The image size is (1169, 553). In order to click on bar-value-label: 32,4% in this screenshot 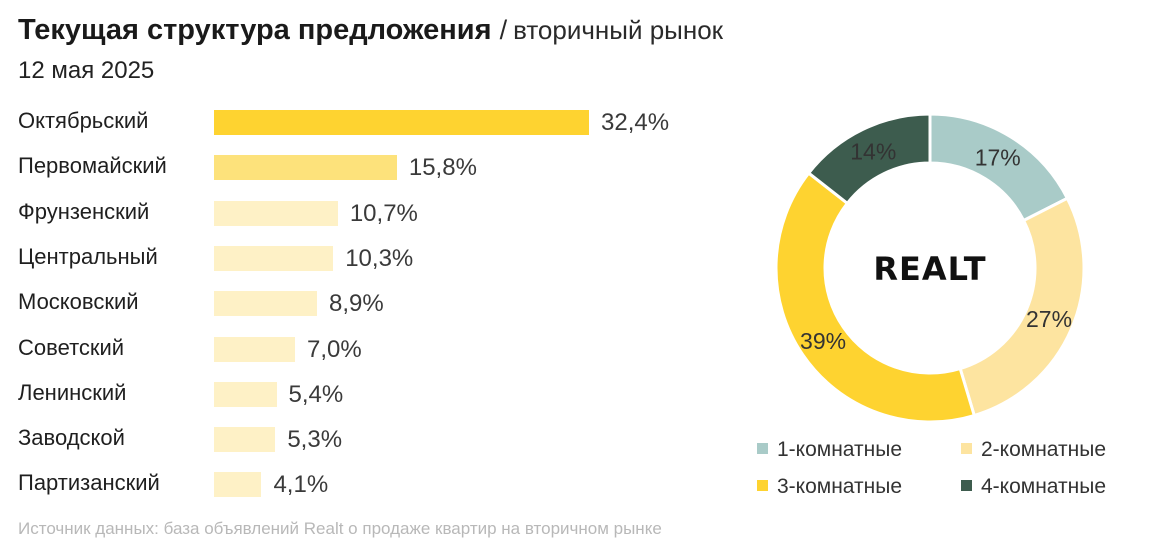, I will do `click(635, 122)`.